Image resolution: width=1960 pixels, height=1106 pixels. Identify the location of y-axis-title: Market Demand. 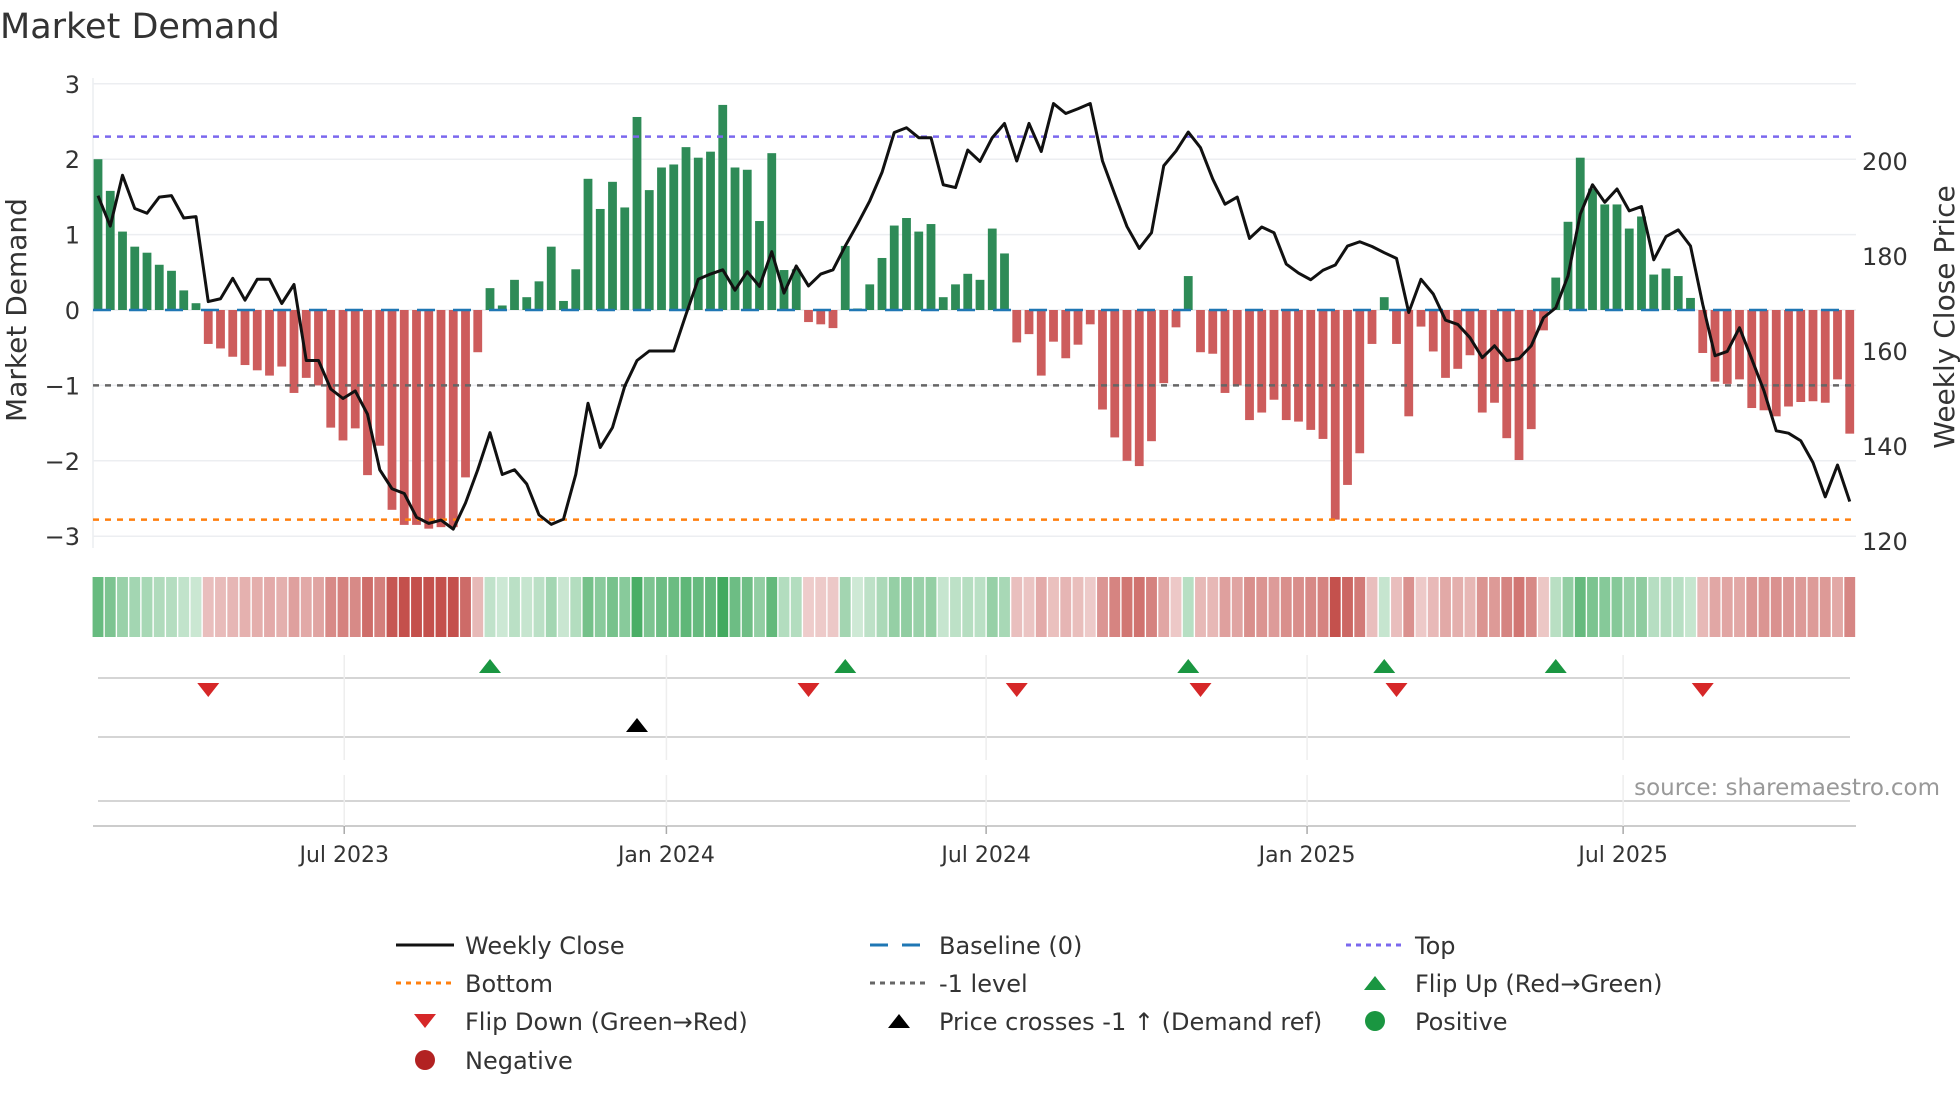
(16, 310).